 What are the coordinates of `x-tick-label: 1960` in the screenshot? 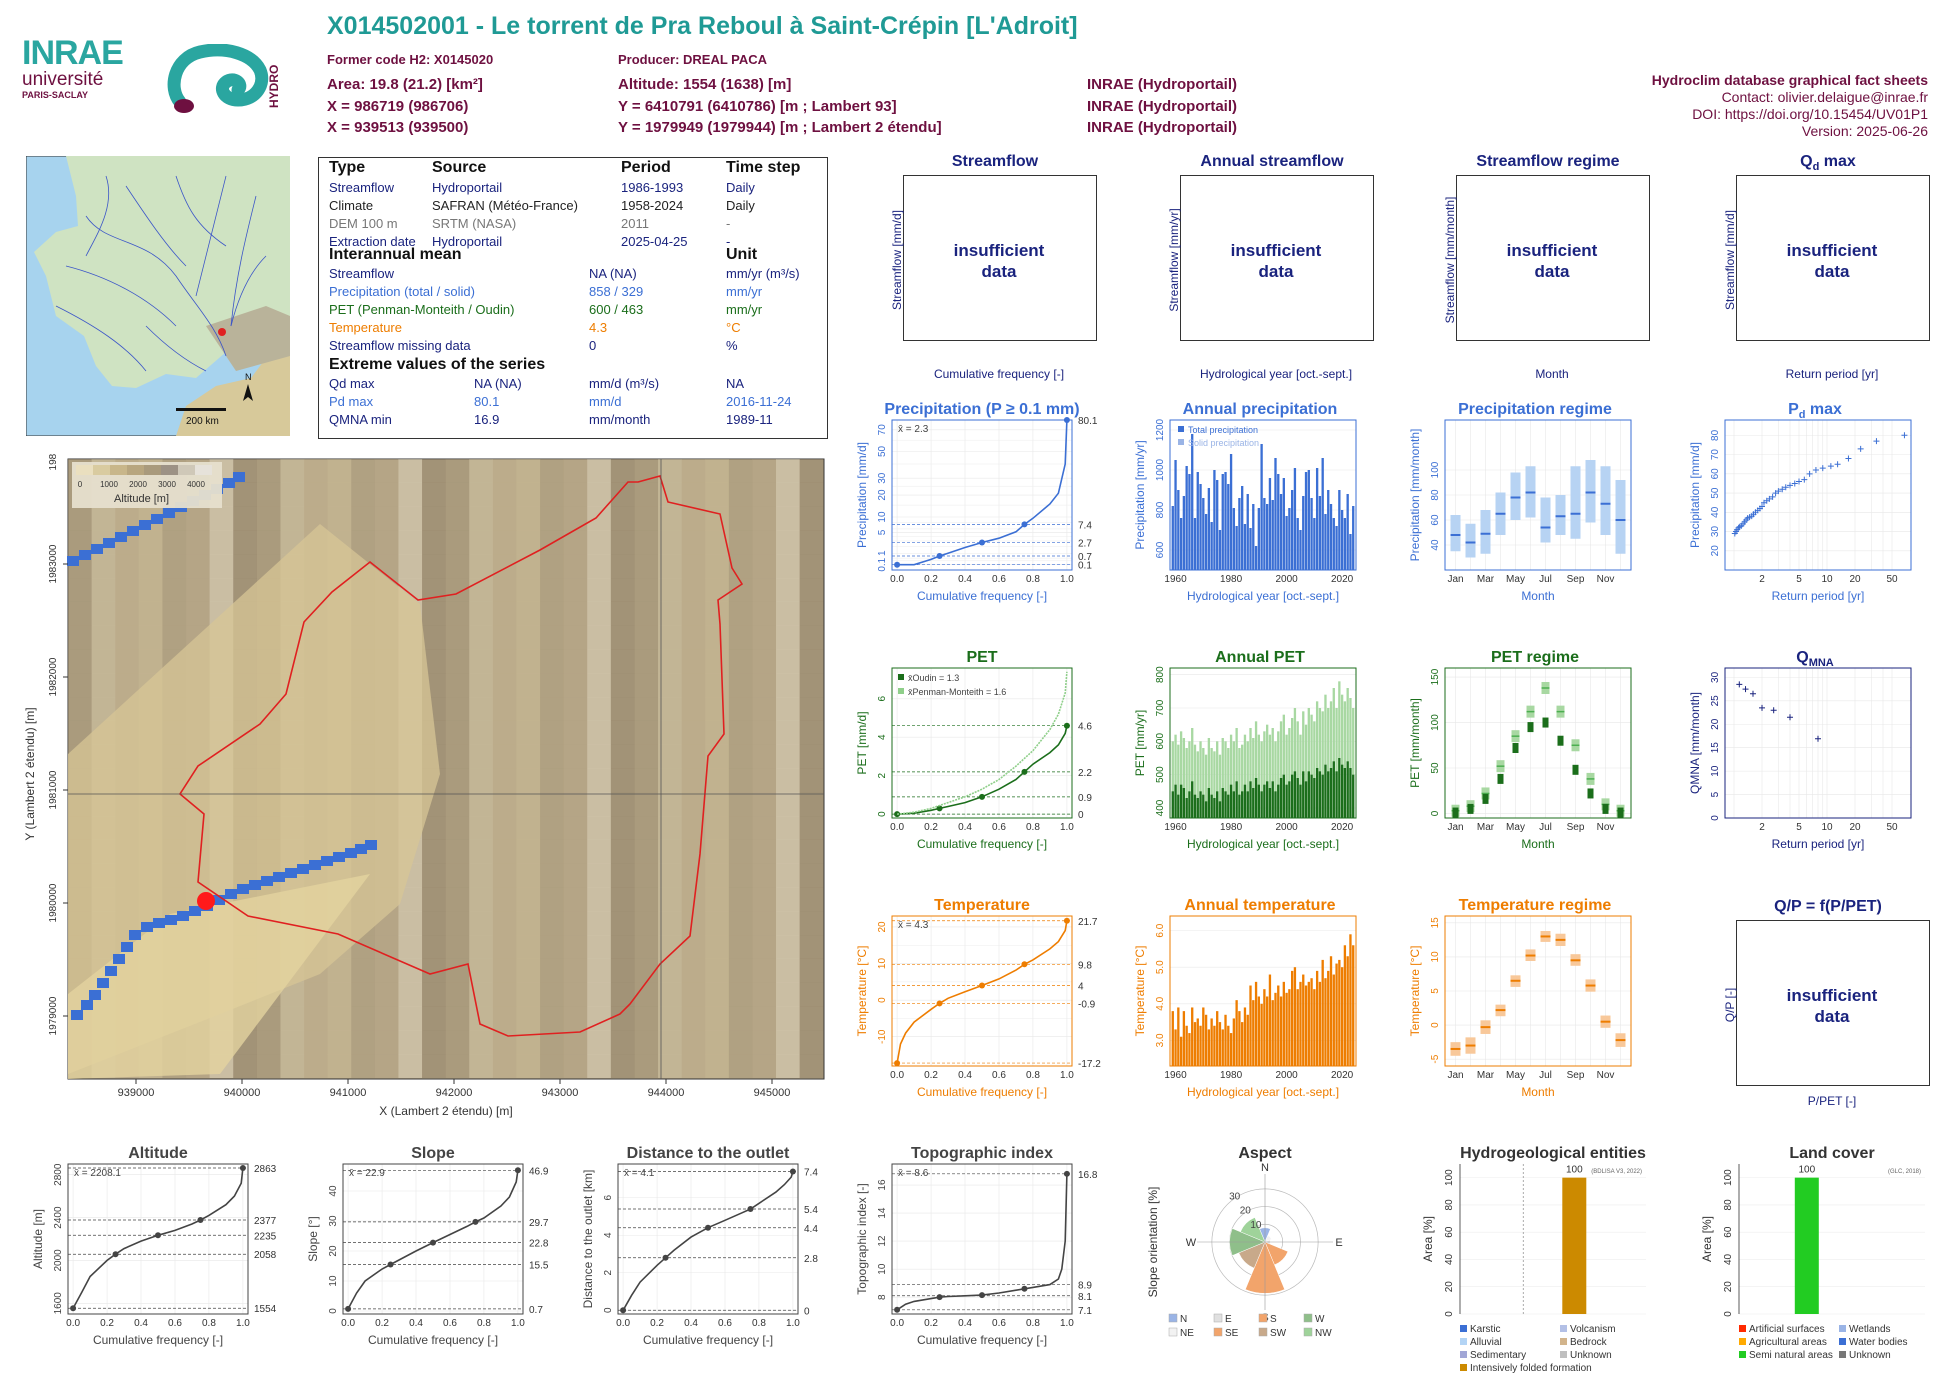 It's located at (1175, 827).